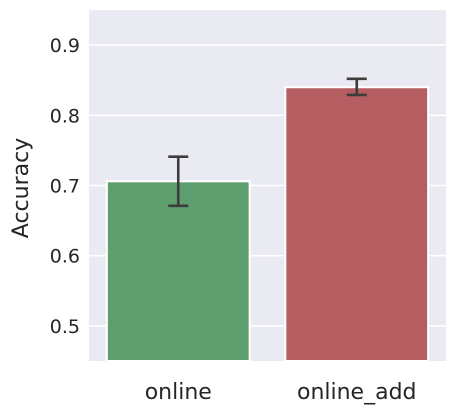 This screenshot has width=459, height=412. Describe the element at coordinates (65, 327) in the screenshot. I see `y-tick-label: 0.5` at that location.